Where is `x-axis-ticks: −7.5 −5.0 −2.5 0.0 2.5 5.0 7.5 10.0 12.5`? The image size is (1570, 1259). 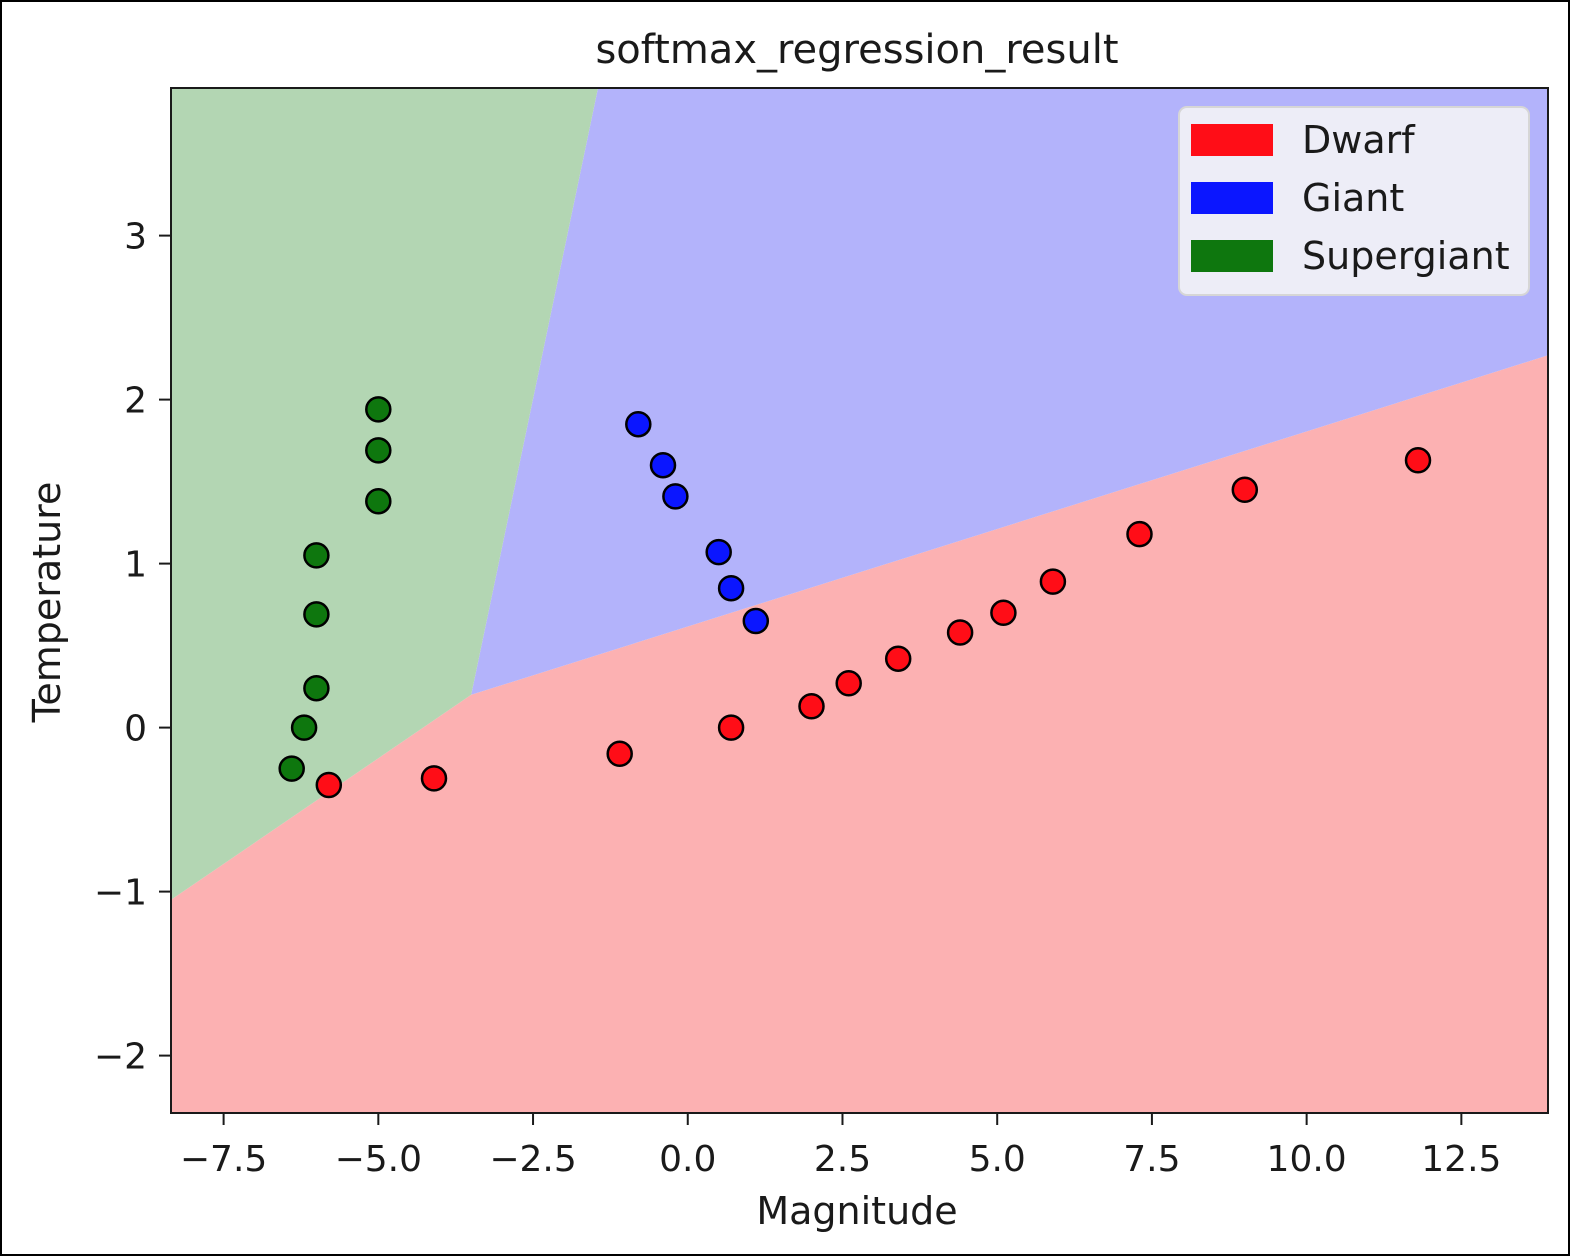
x-axis-ticks: −7.5 −5.0 −2.5 0.0 2.5 5.0 7.5 10.0 12.5 is located at coordinates (840, 1146).